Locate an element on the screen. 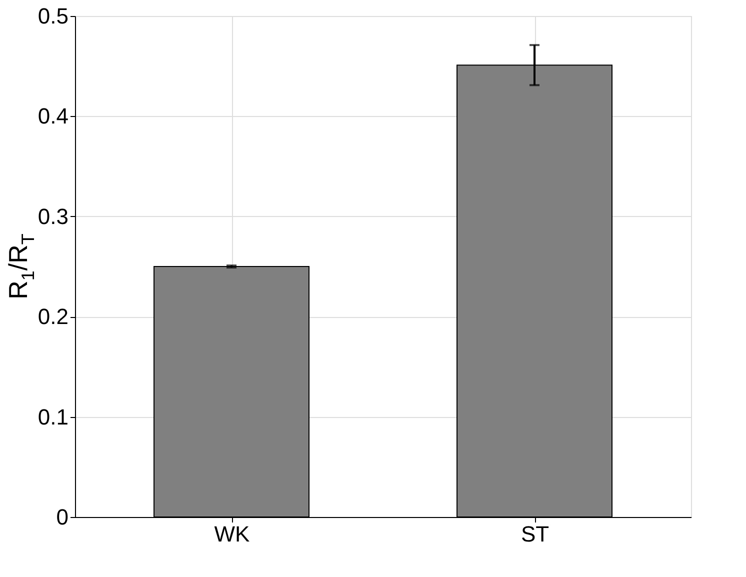  y-tick-label: 0.5 is located at coordinates (53, 16).